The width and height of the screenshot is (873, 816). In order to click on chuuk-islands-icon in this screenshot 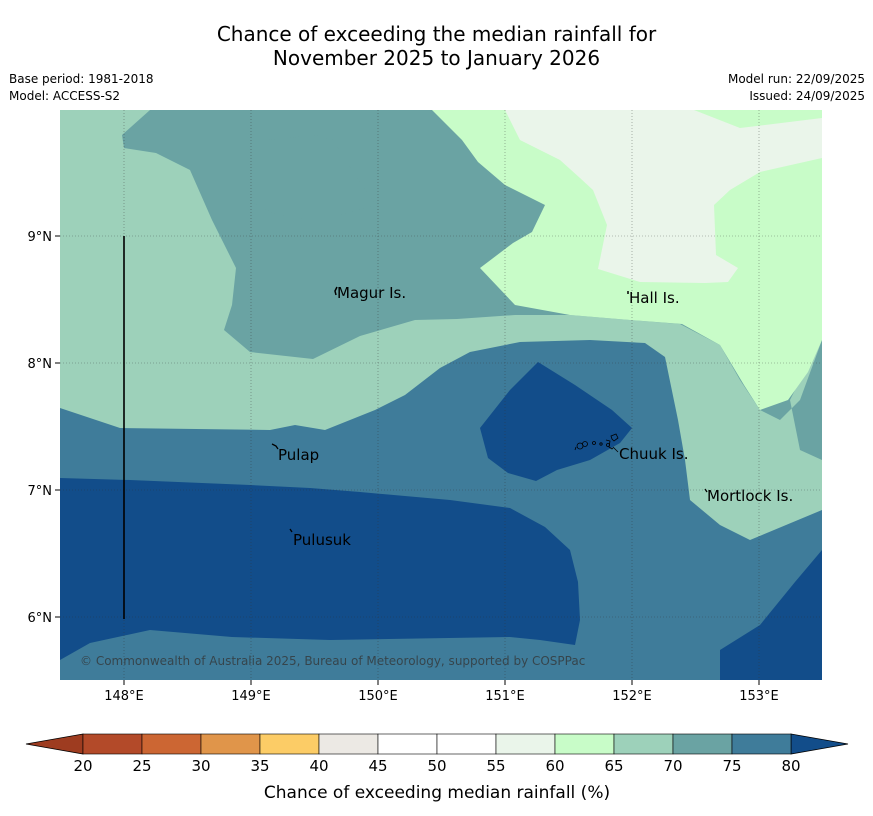, I will do `click(596, 443)`.